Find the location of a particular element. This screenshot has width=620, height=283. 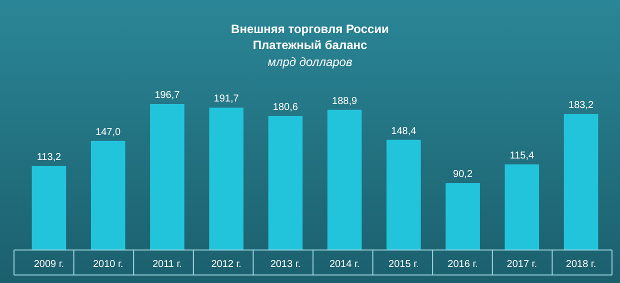

x-tick-label: 2013 г. is located at coordinates (285, 264).